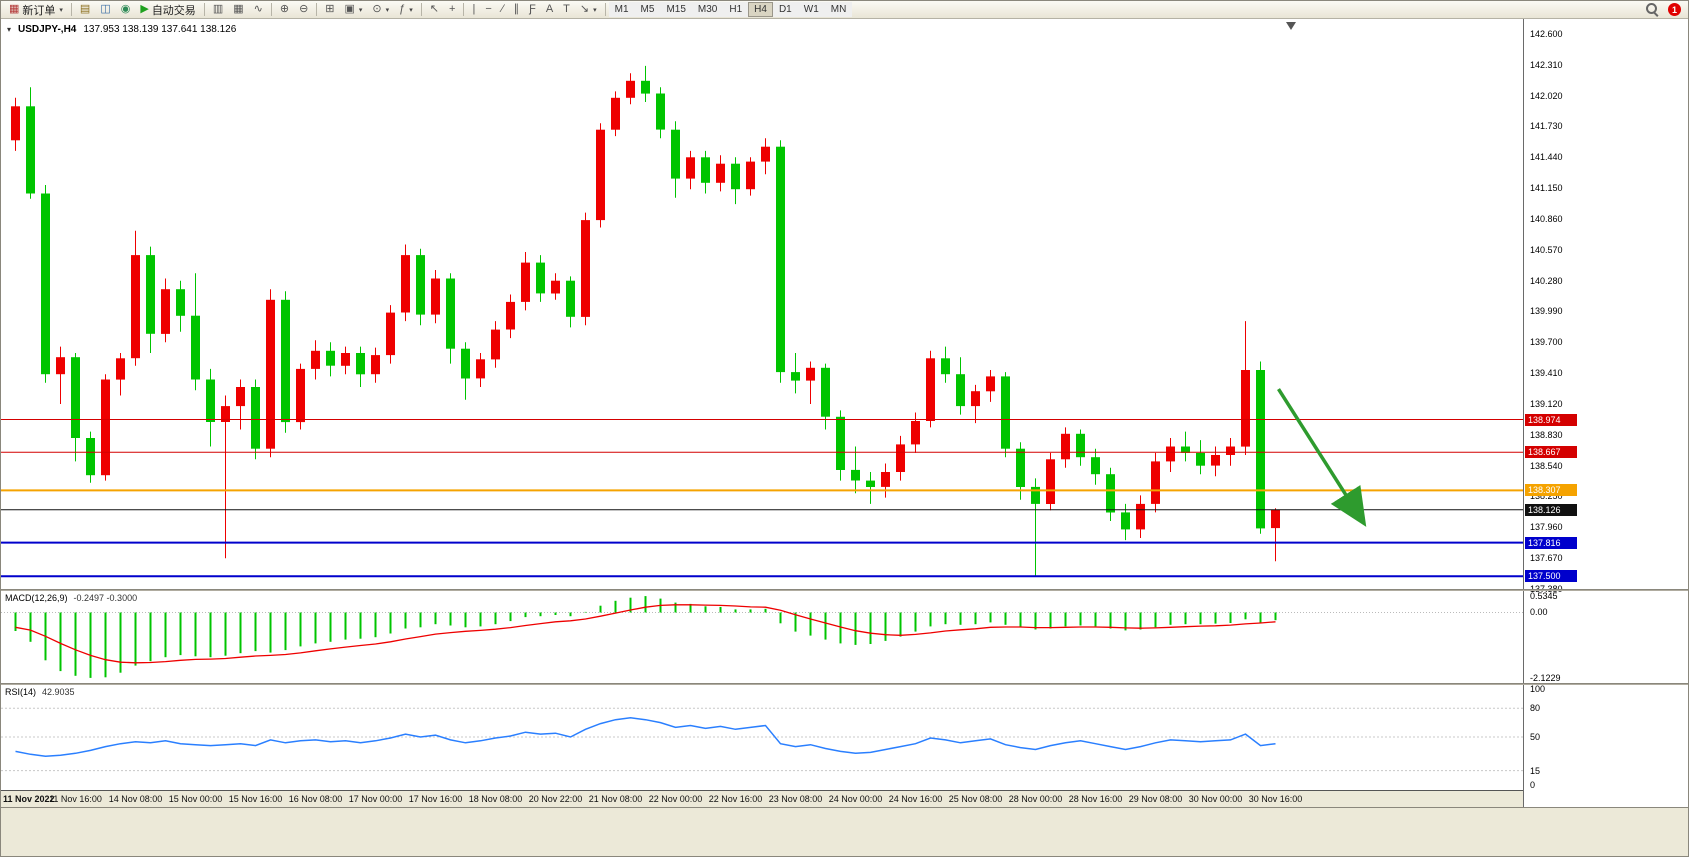 Image resolution: width=1689 pixels, height=857 pixels. What do you see at coordinates (1546, 34) in the screenshot?
I see `price-label: 142.600` at bounding box center [1546, 34].